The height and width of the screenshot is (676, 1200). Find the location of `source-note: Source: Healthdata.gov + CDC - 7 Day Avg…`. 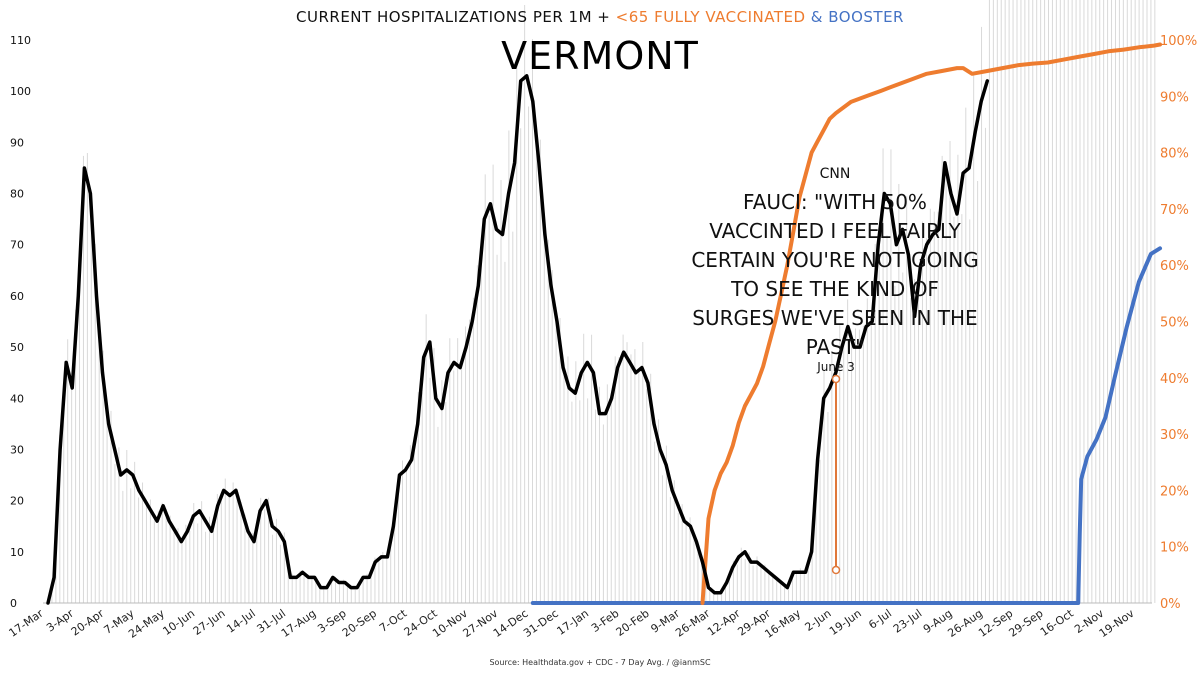

source-note: Source: Healthdata.gov + CDC - 7 Day Avg… is located at coordinates (600, 662).